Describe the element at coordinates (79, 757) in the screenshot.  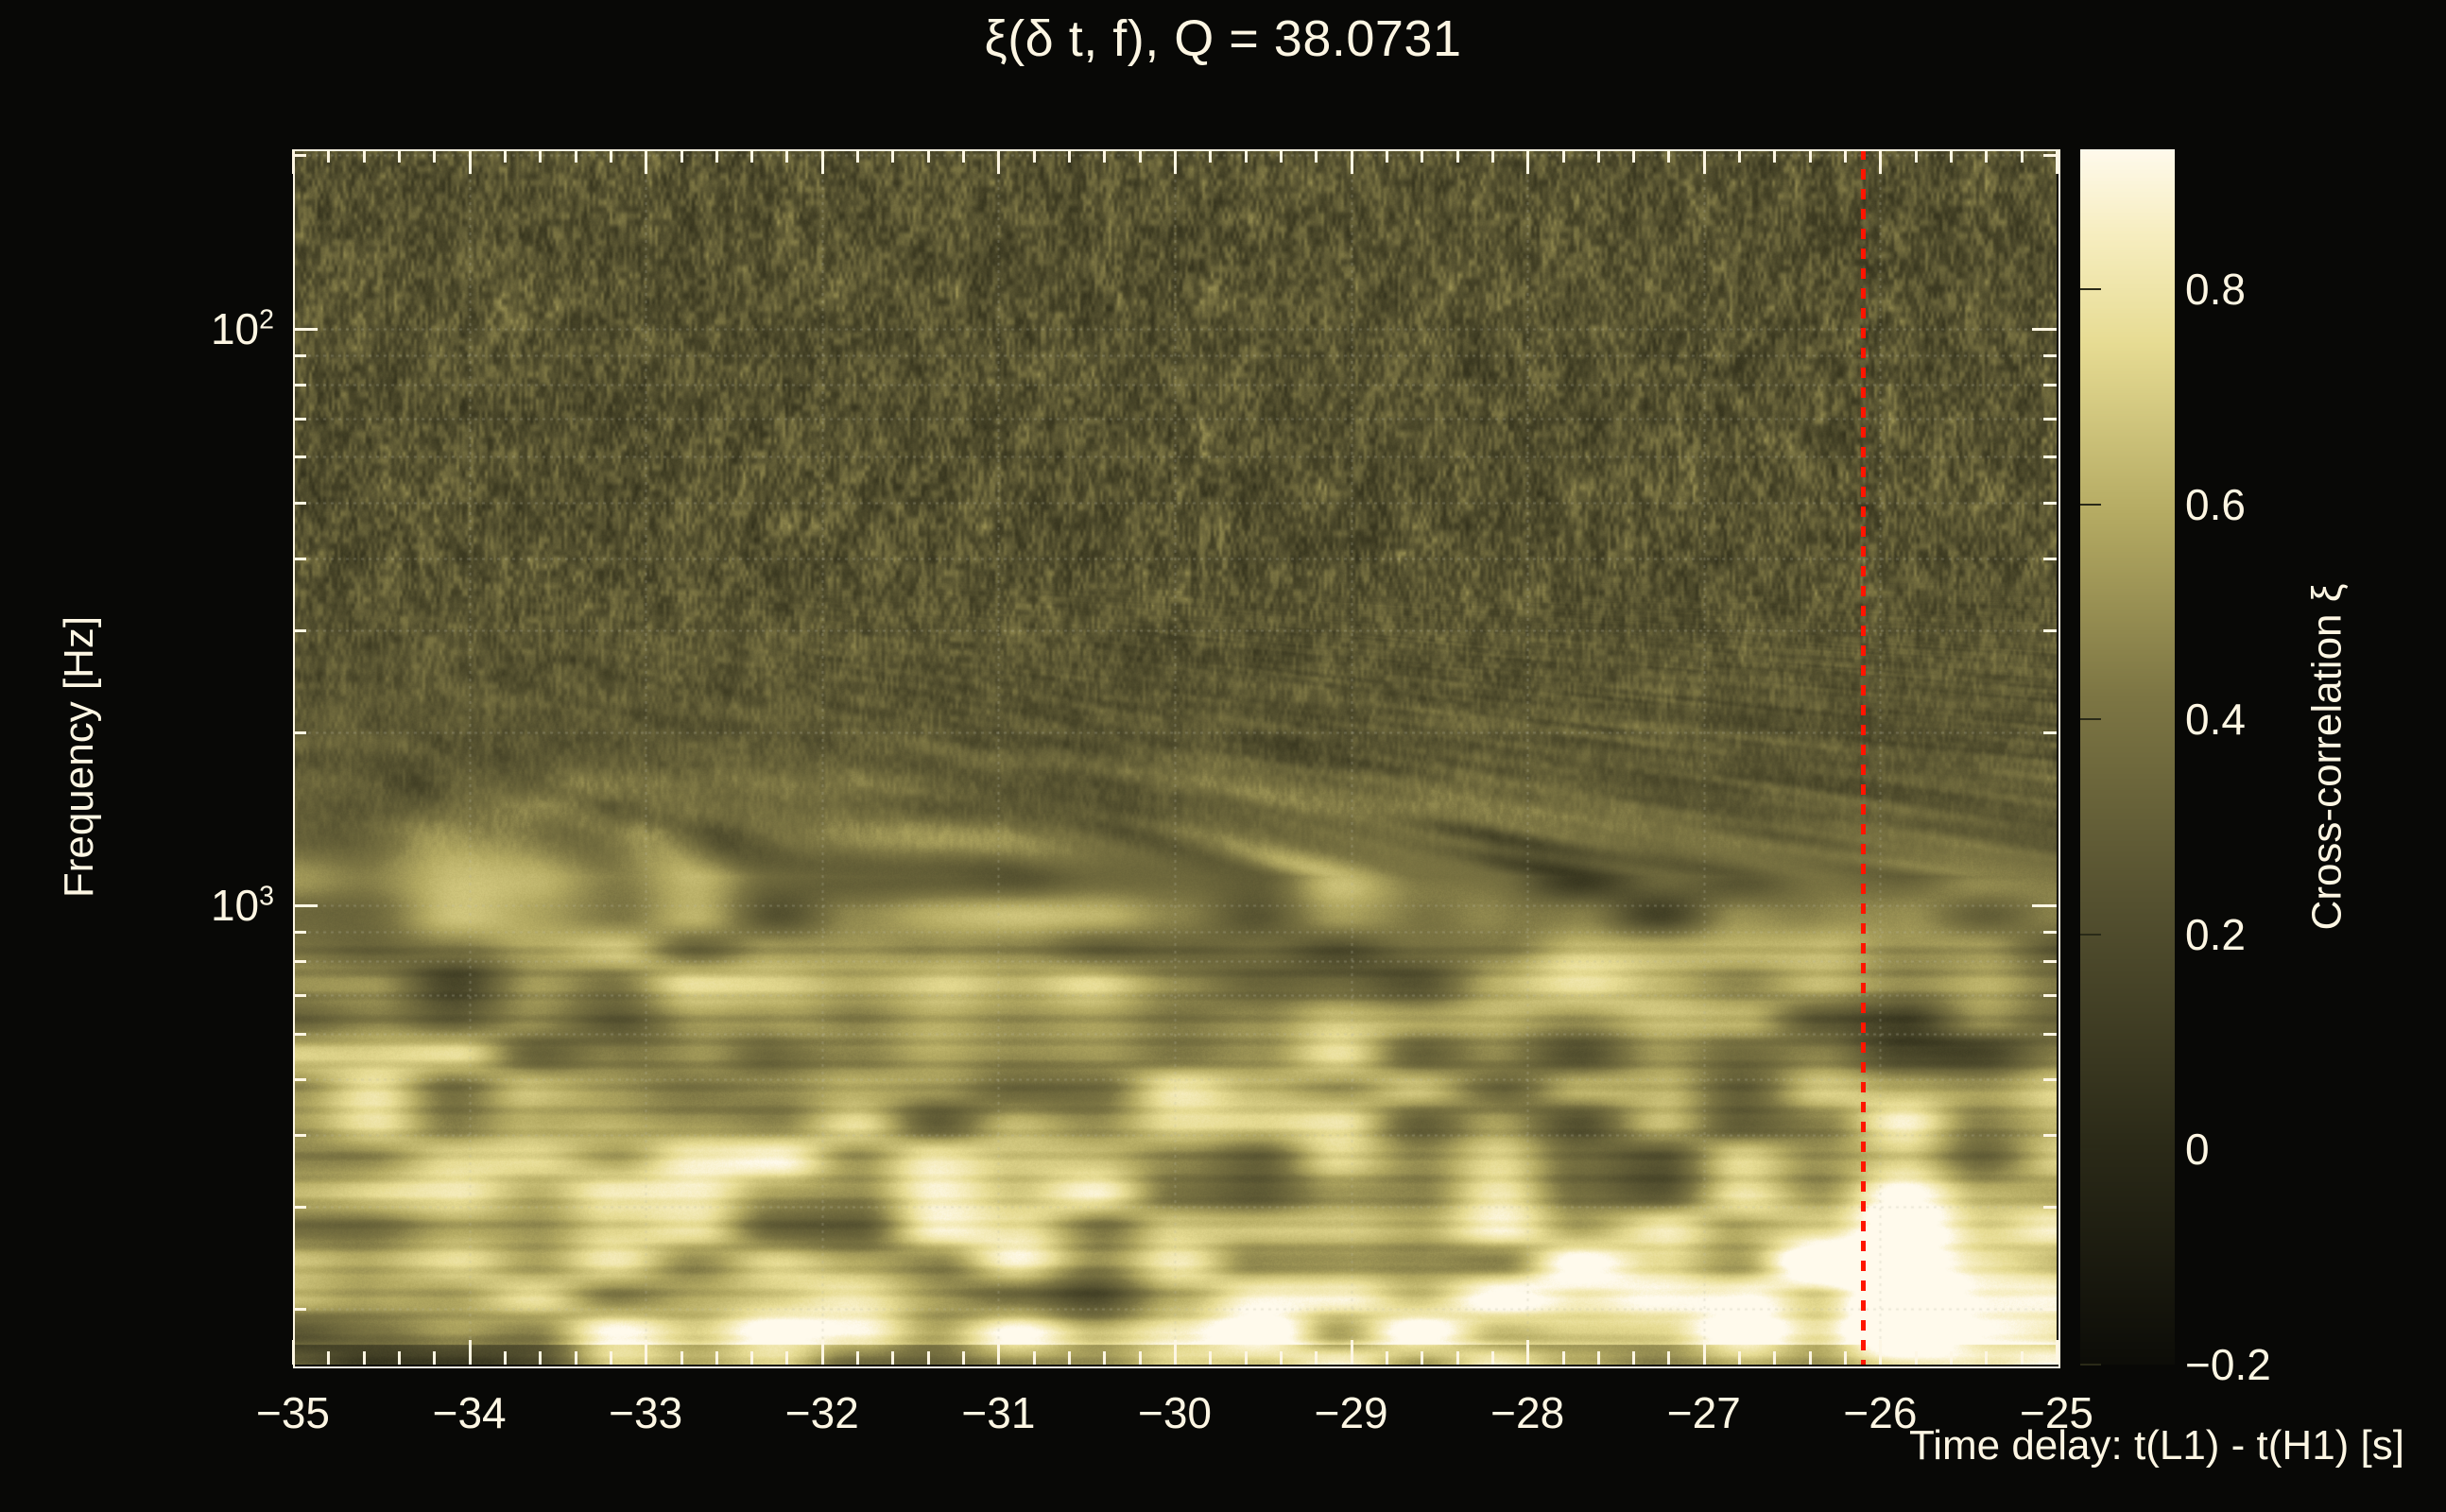
I see `y-axis-title-text: Frequency [Hz]` at that location.